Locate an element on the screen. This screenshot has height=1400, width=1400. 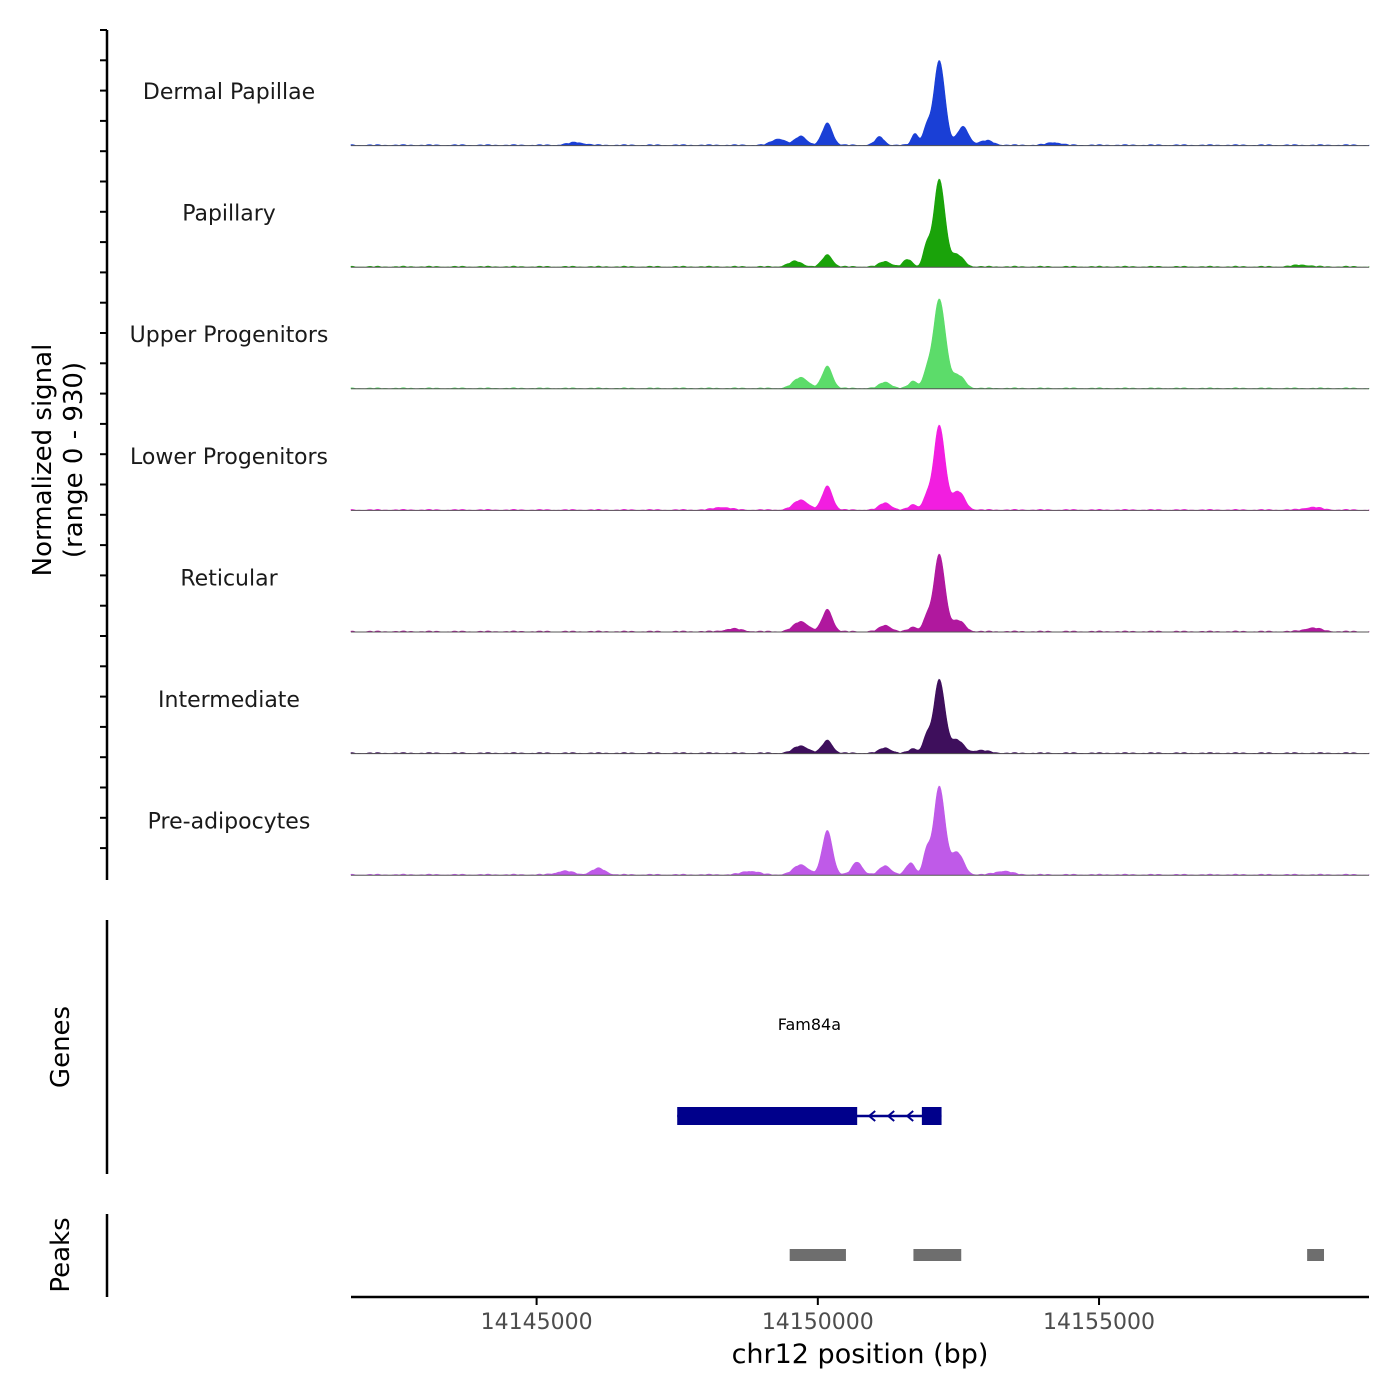
coverage-track: Pre-adipocytes is located at coordinates (759, 830).